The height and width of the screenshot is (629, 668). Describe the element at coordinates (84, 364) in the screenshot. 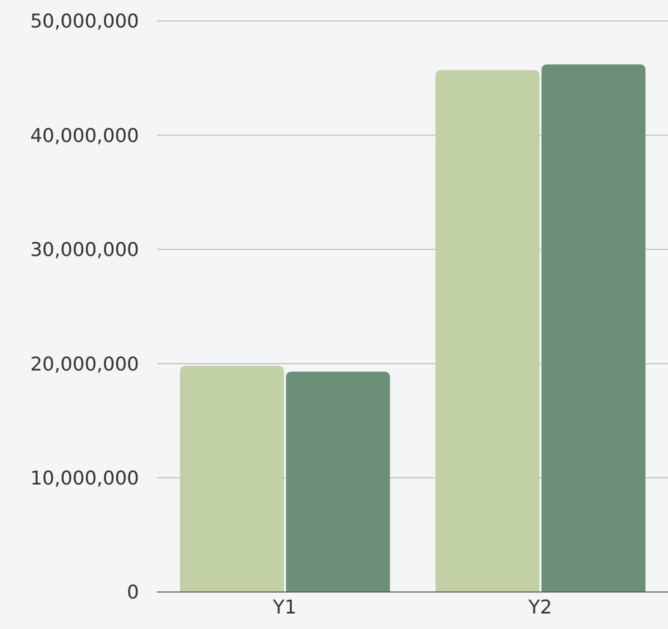

I see `y-tick-label: 20,000,000` at that location.